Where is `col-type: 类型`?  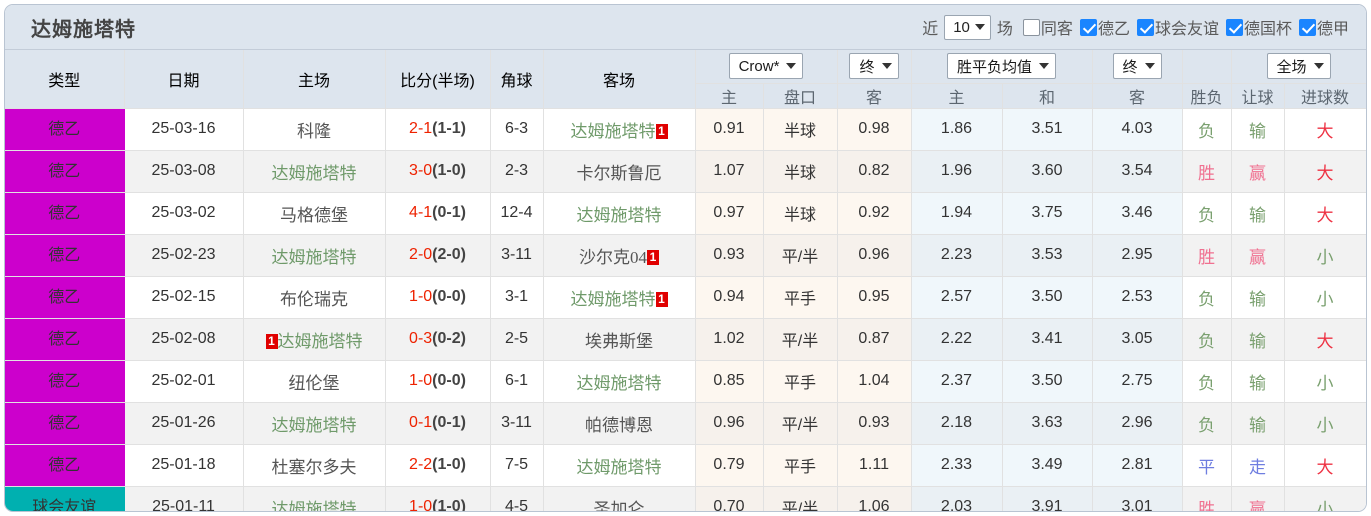
col-type: 类型 is located at coordinates (65, 79).